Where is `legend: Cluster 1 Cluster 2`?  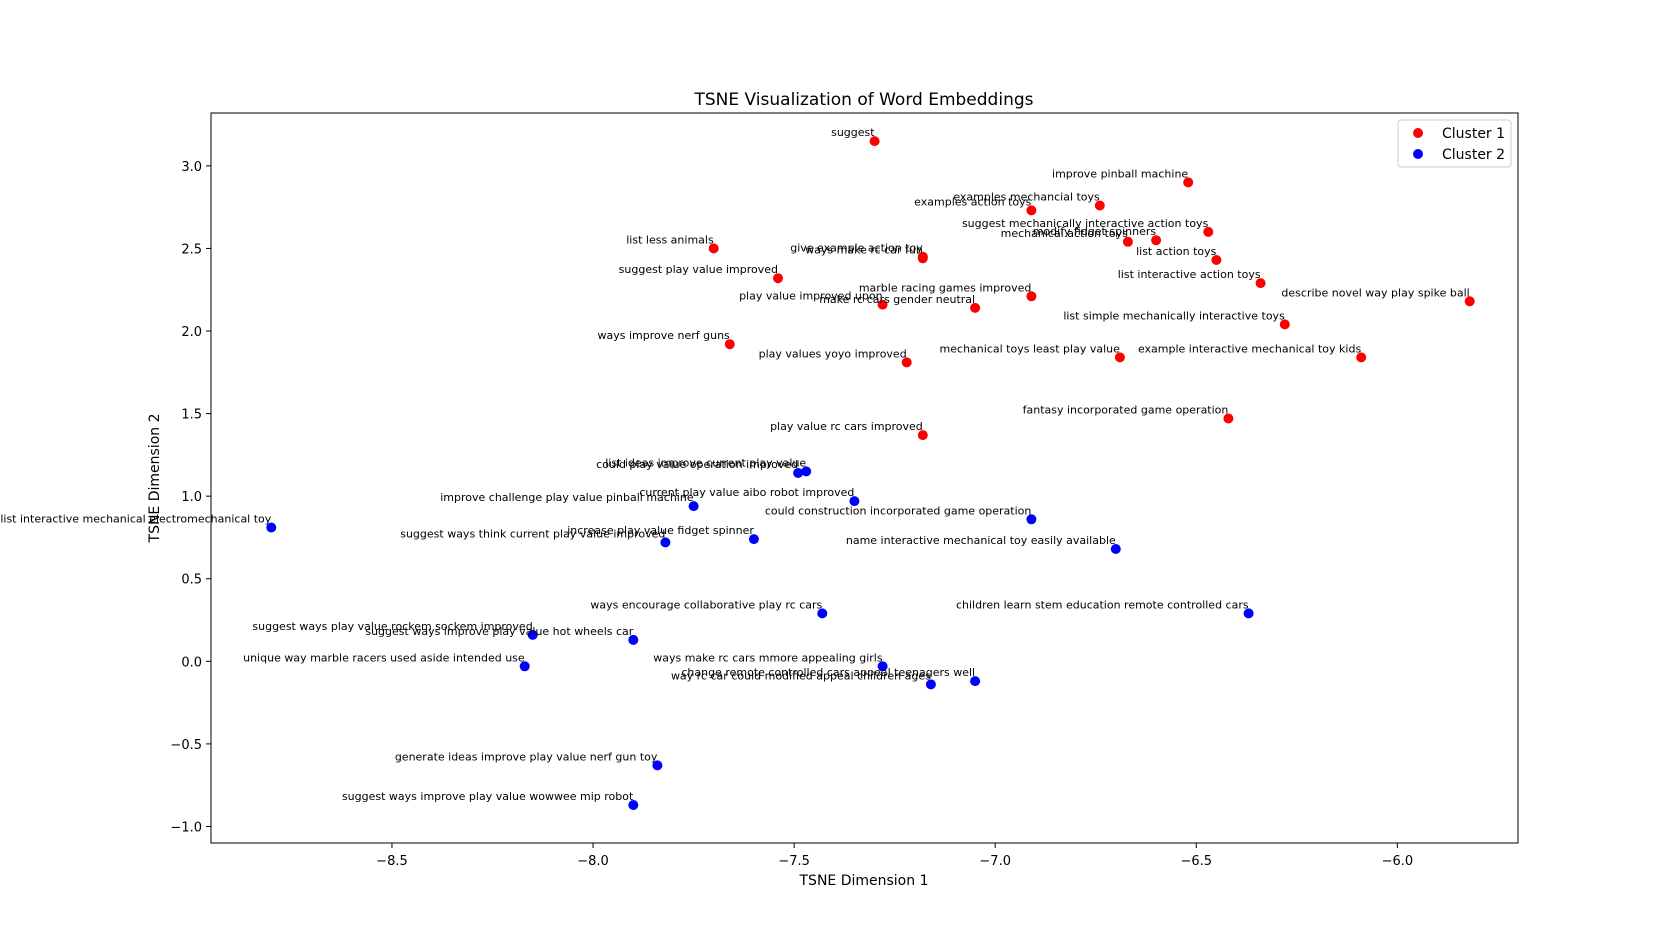 legend: Cluster 1 Cluster 2 is located at coordinates (1454, 143).